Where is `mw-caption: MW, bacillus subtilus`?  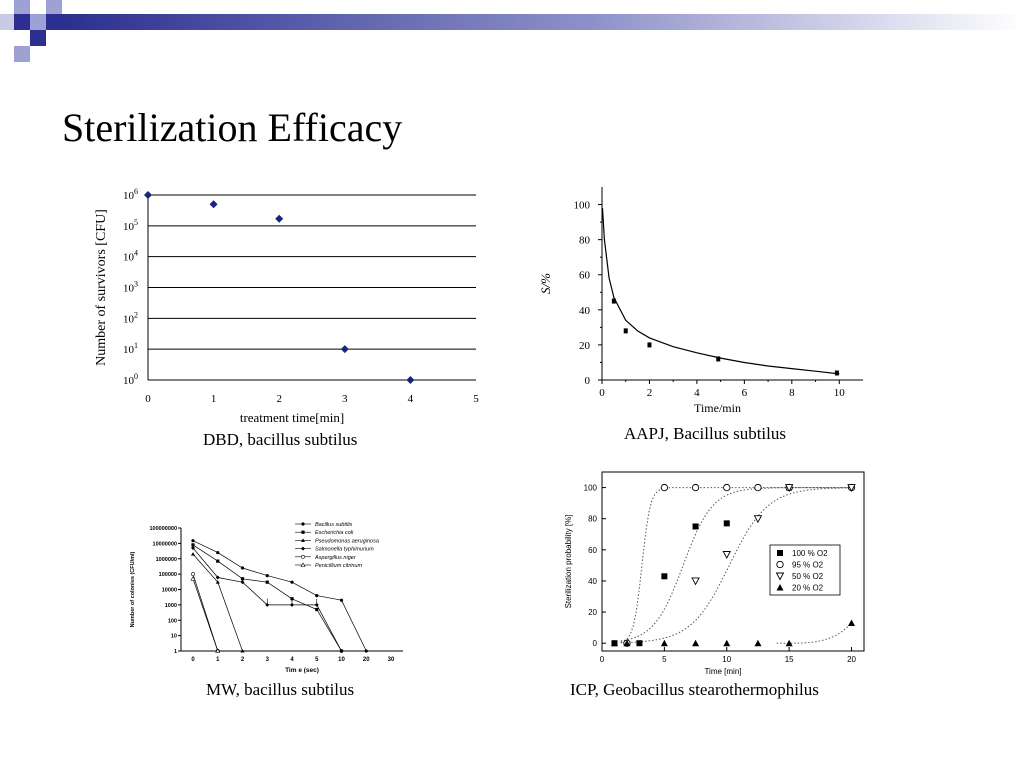
mw-caption: MW, bacillus subtilus is located at coordinates (280, 689).